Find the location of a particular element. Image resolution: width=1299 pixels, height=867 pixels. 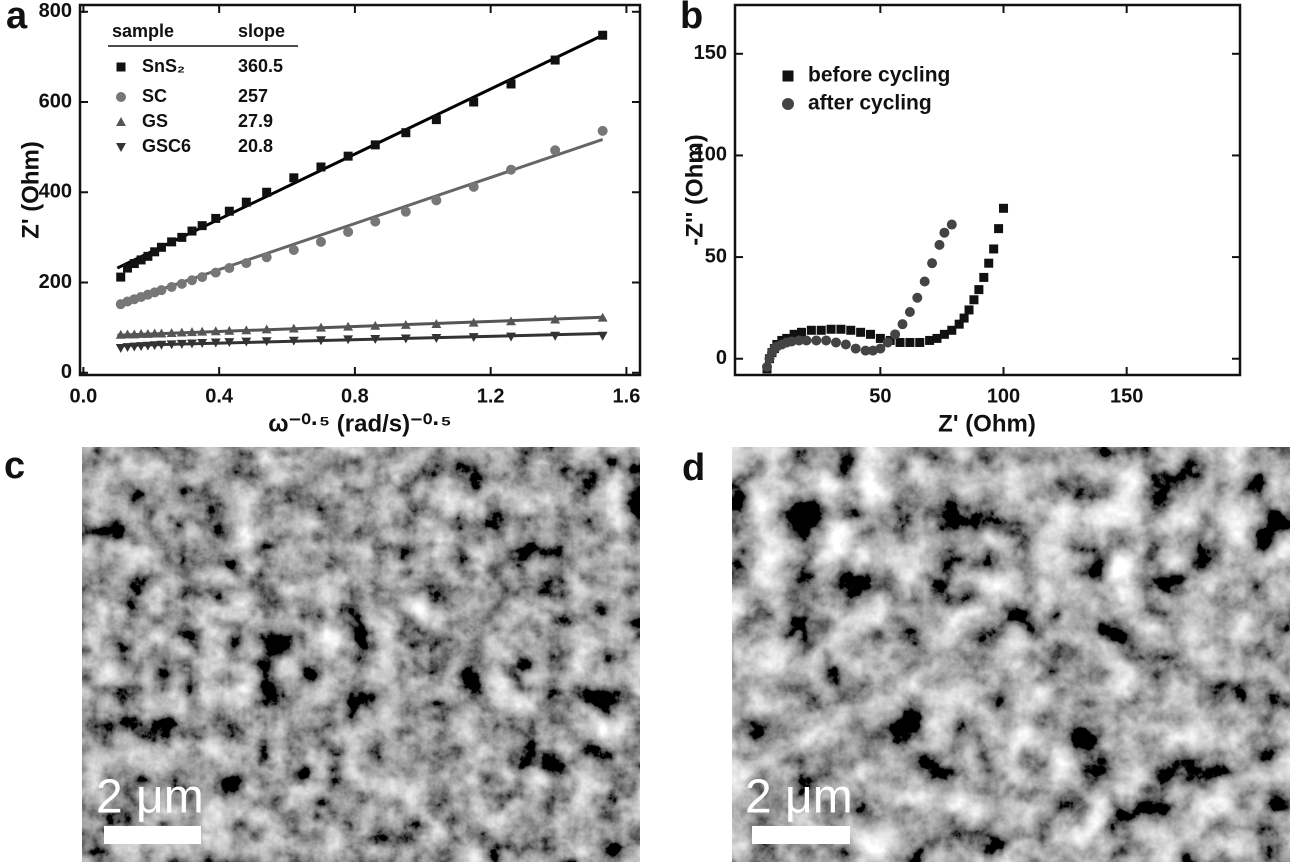

y-tick-label: 150 is located at coordinates (710, 53).